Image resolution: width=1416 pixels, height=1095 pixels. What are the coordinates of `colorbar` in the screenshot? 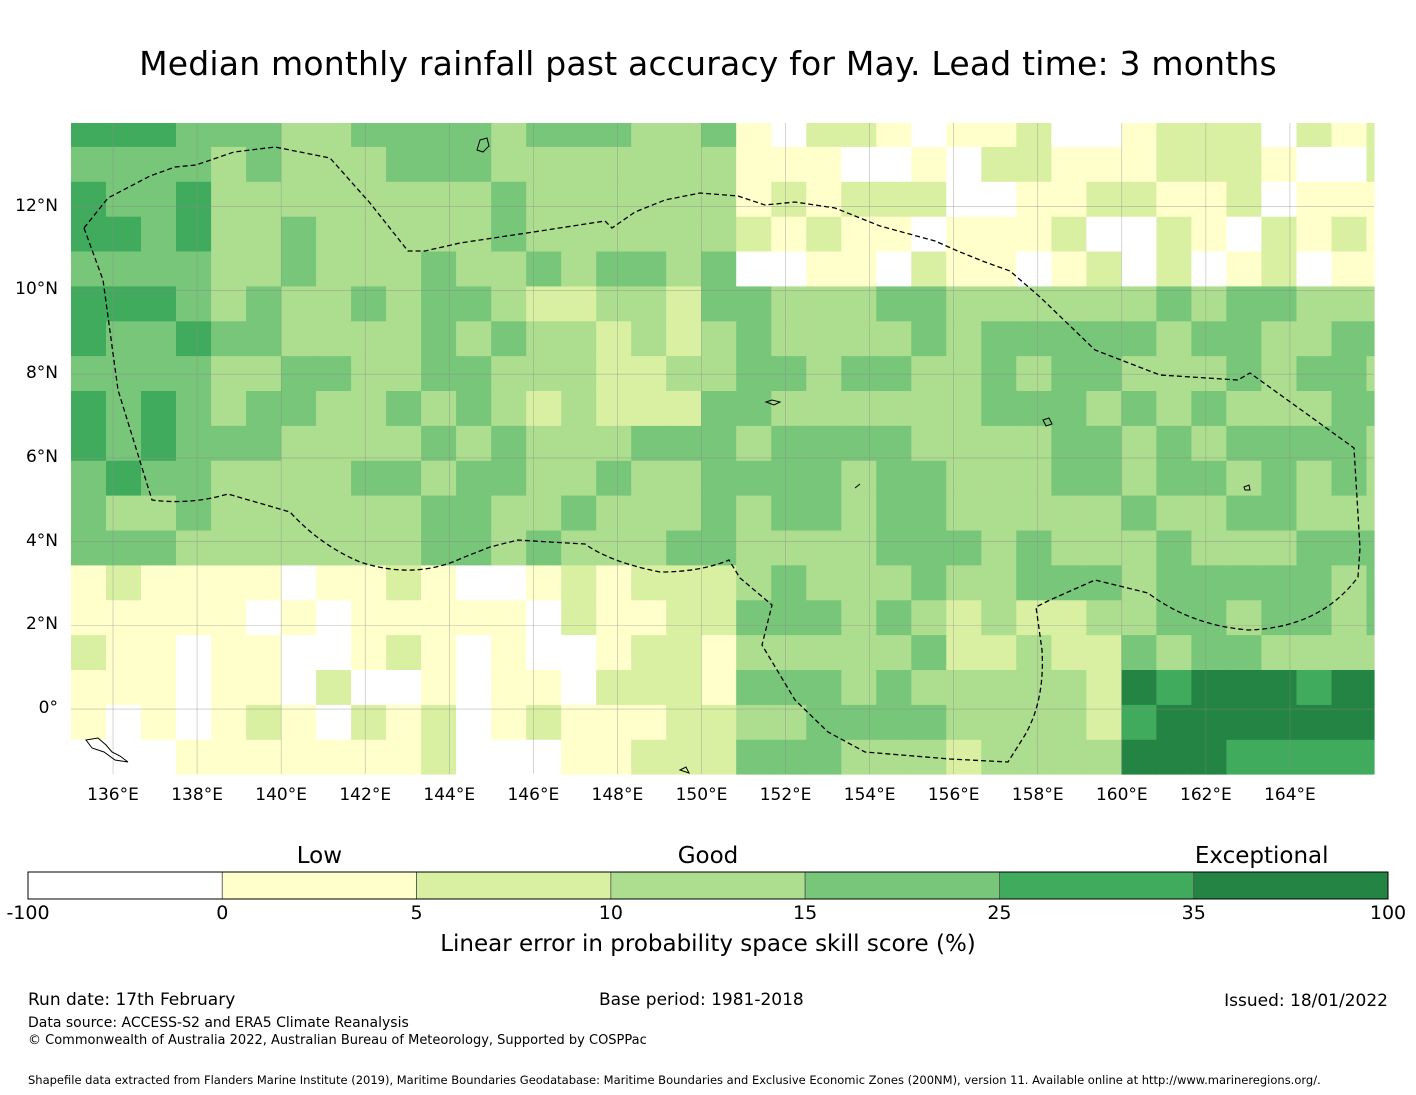 It's located at (708, 885).